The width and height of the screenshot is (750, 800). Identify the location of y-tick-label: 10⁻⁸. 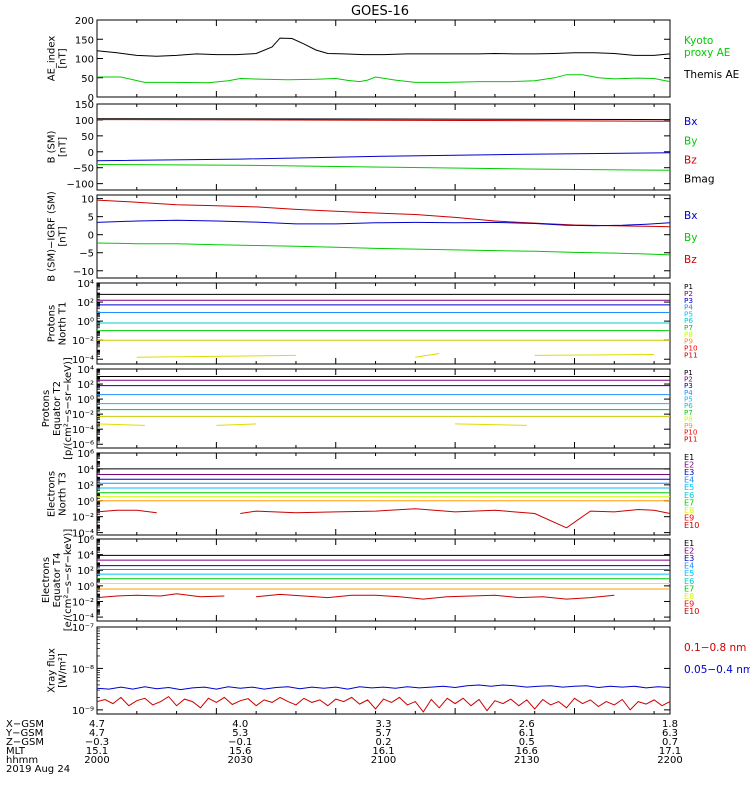
(83, 669).